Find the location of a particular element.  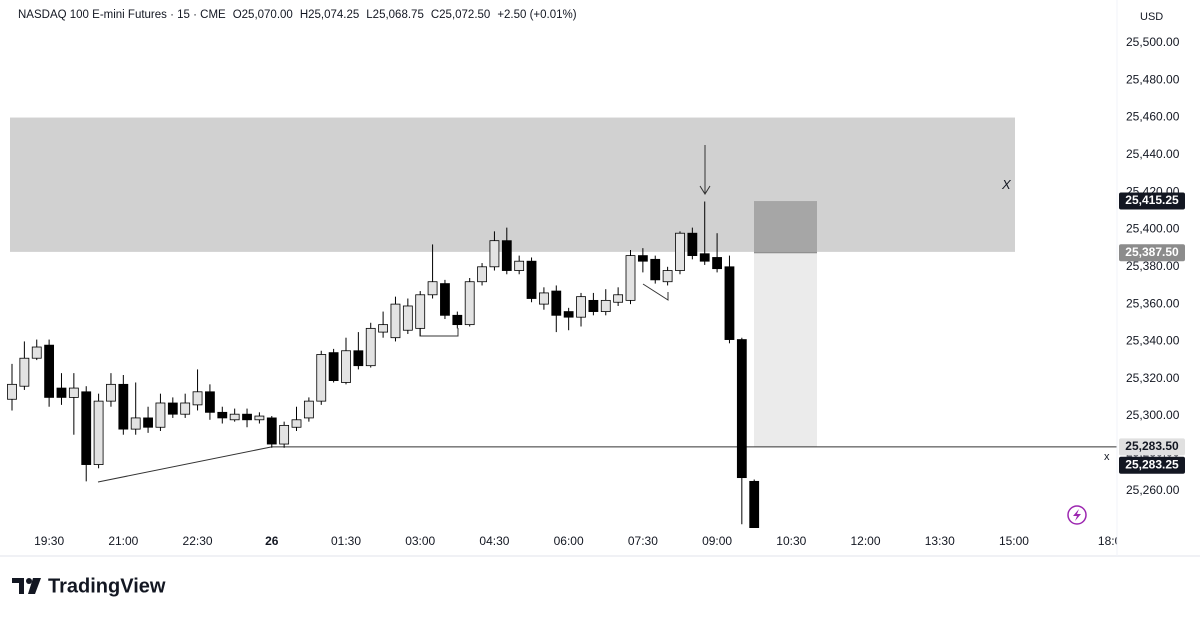

arrow-head is located at coordinates (705, 190).